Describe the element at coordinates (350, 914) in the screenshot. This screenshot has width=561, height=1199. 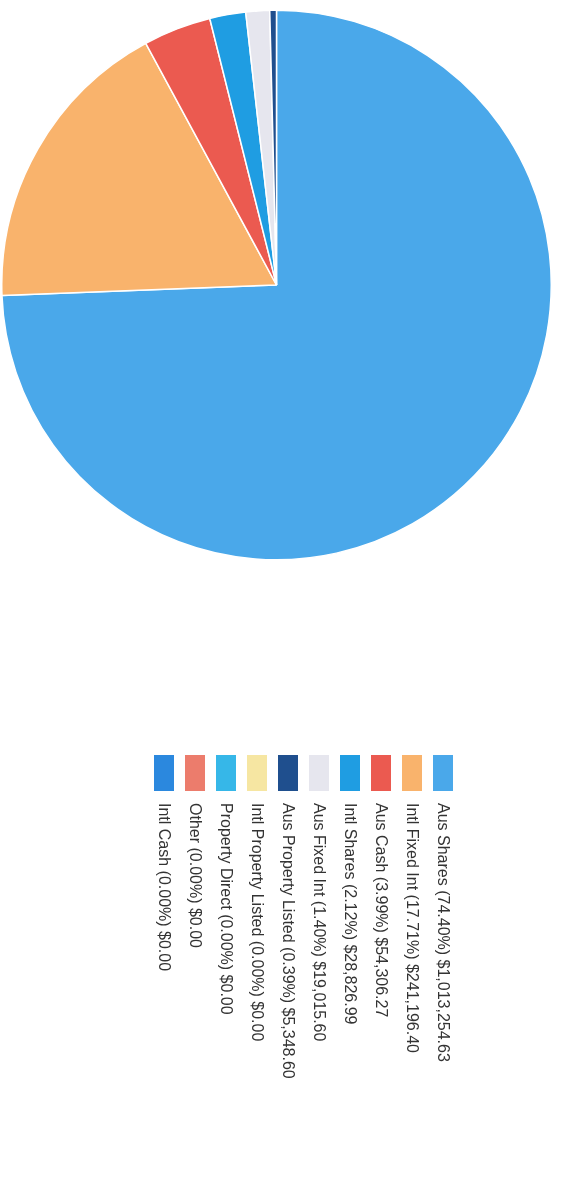
I see `legend-label: Intl Shares (2.12%) $28,826.99` at that location.